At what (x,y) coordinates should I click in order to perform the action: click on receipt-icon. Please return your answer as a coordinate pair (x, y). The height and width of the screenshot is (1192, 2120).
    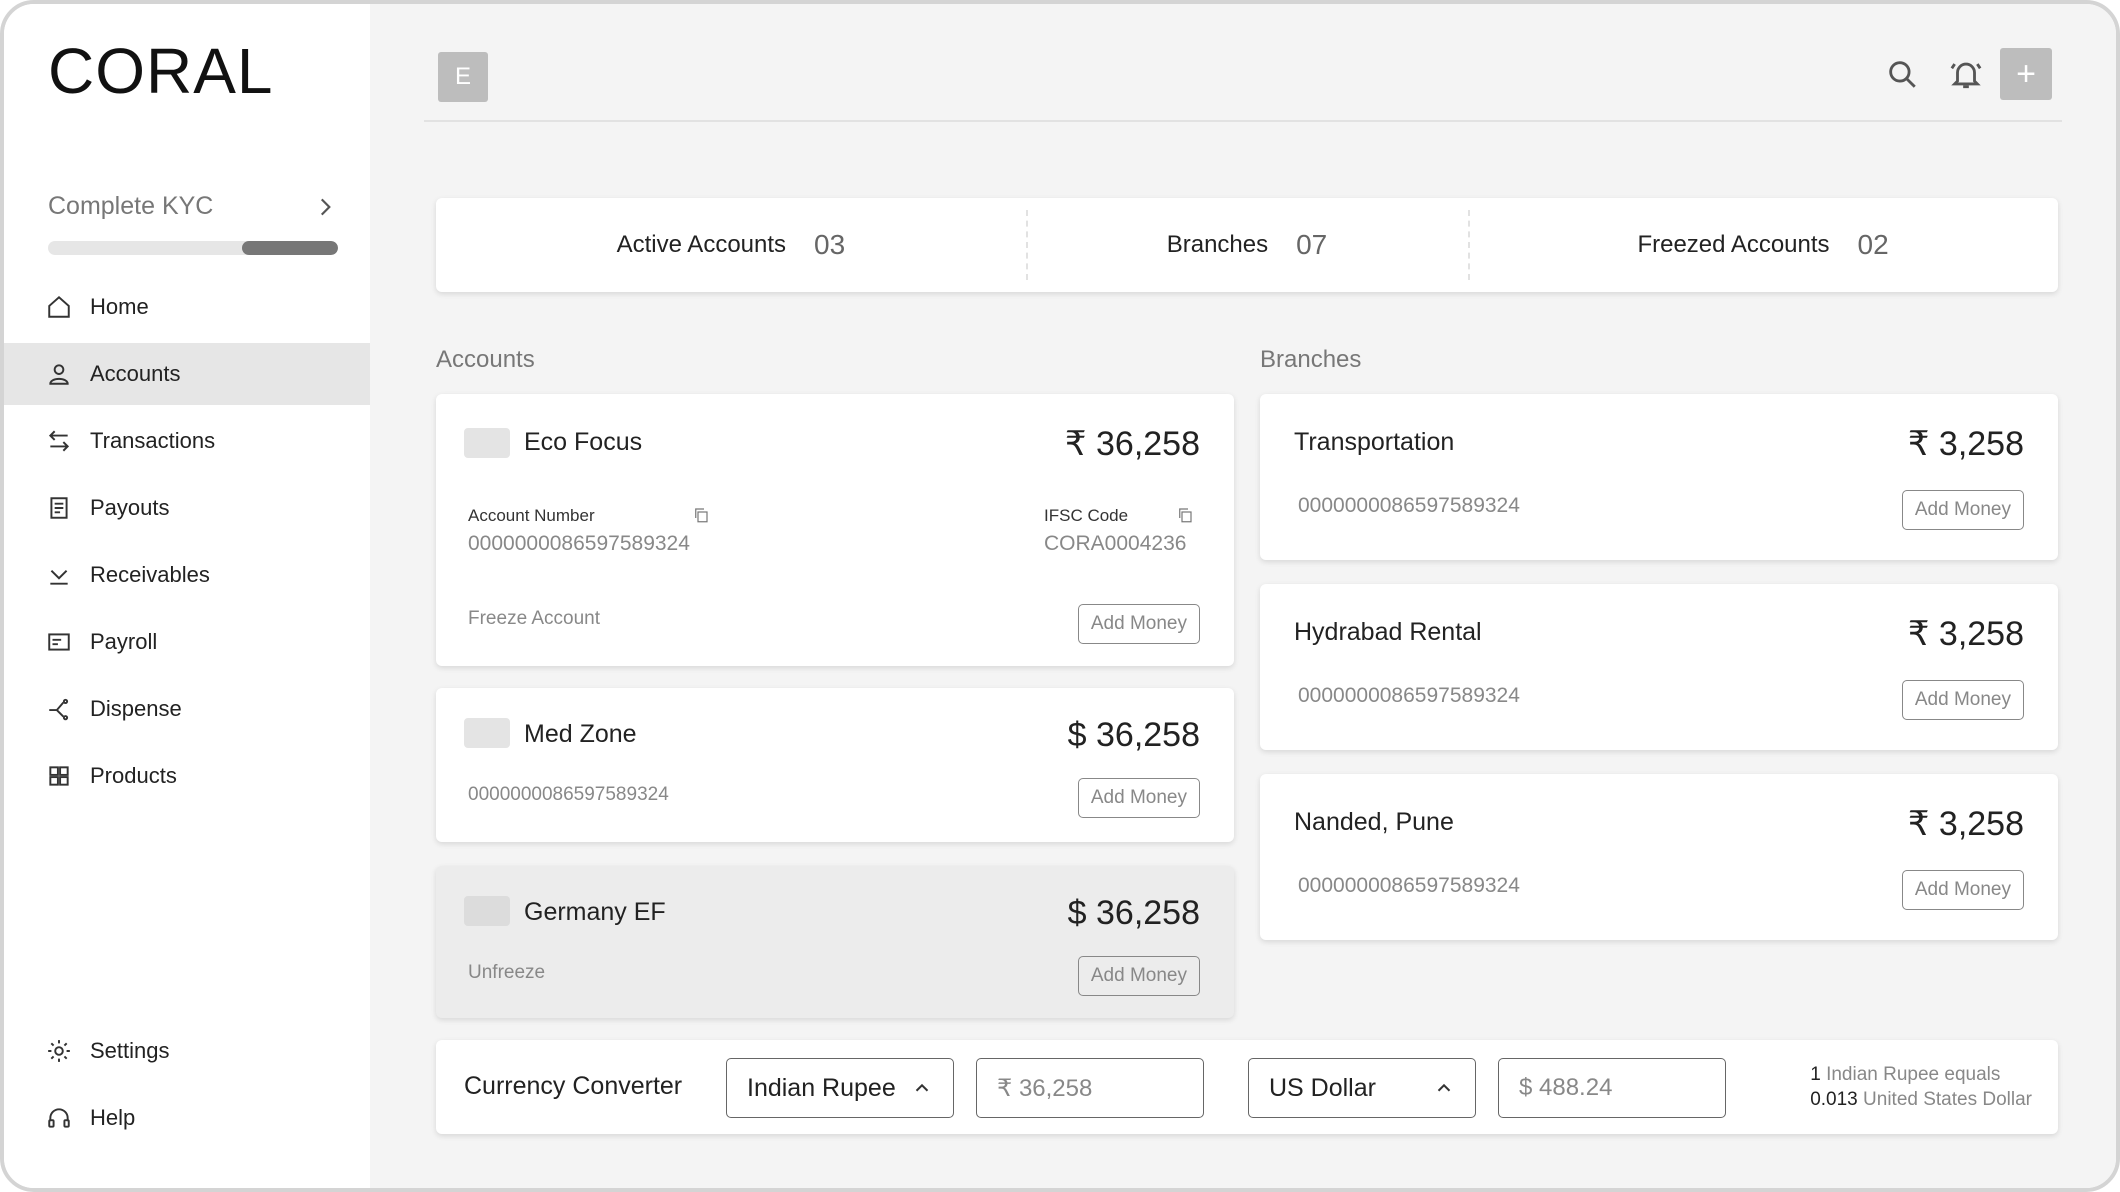
    Looking at the image, I should click on (59, 508).